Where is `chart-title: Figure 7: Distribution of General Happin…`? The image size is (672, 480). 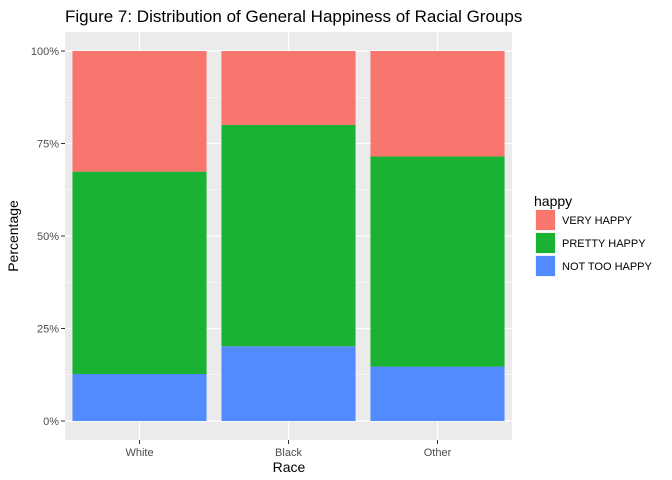
chart-title: Figure 7: Distribution of General Happin… is located at coordinates (293, 16).